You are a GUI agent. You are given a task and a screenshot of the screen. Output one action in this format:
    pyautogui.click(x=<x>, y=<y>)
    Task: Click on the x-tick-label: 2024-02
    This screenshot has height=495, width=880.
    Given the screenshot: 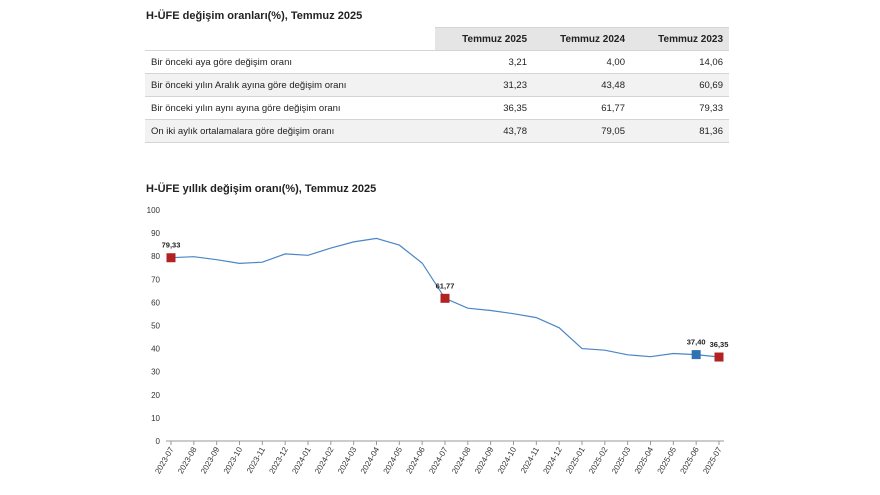 What is the action you would take?
    pyautogui.click(x=324, y=460)
    